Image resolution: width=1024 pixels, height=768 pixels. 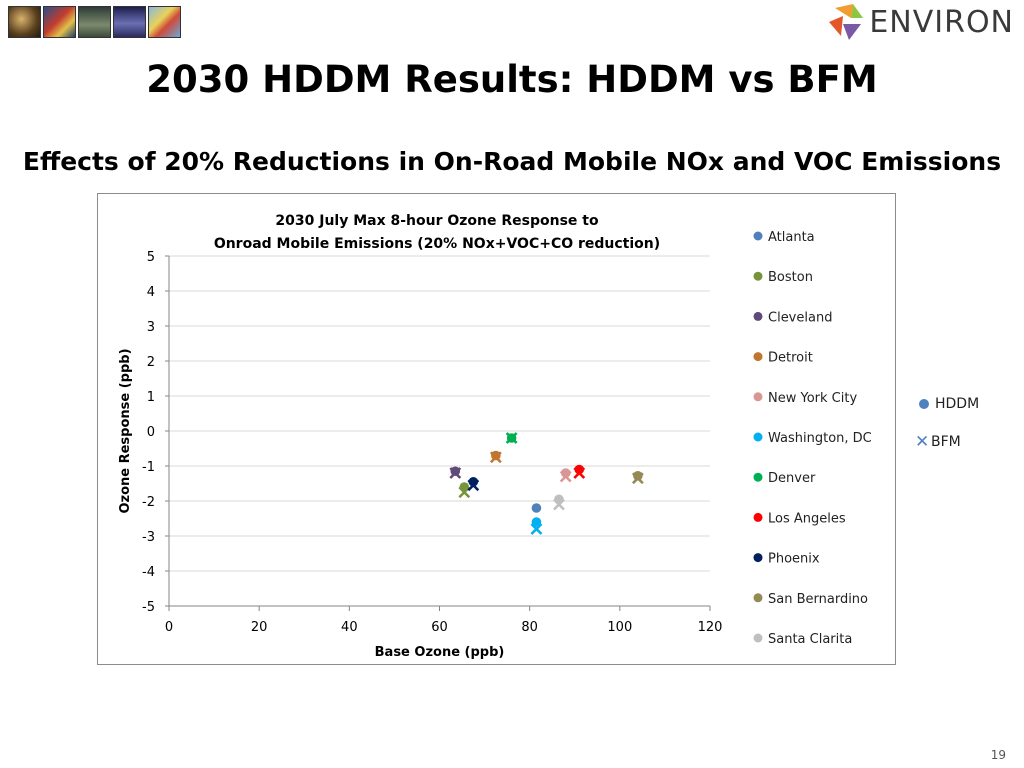 What do you see at coordinates (758, 236) in the screenshot?
I see `legend-marker-atlanta` at bounding box center [758, 236].